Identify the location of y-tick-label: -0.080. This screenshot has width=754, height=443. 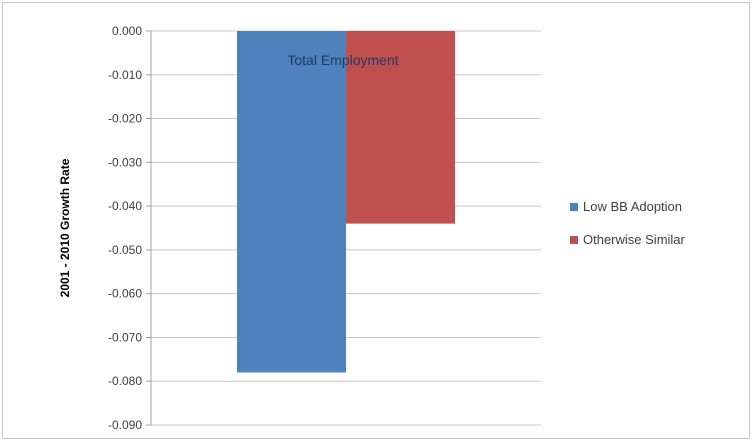
(125, 381).